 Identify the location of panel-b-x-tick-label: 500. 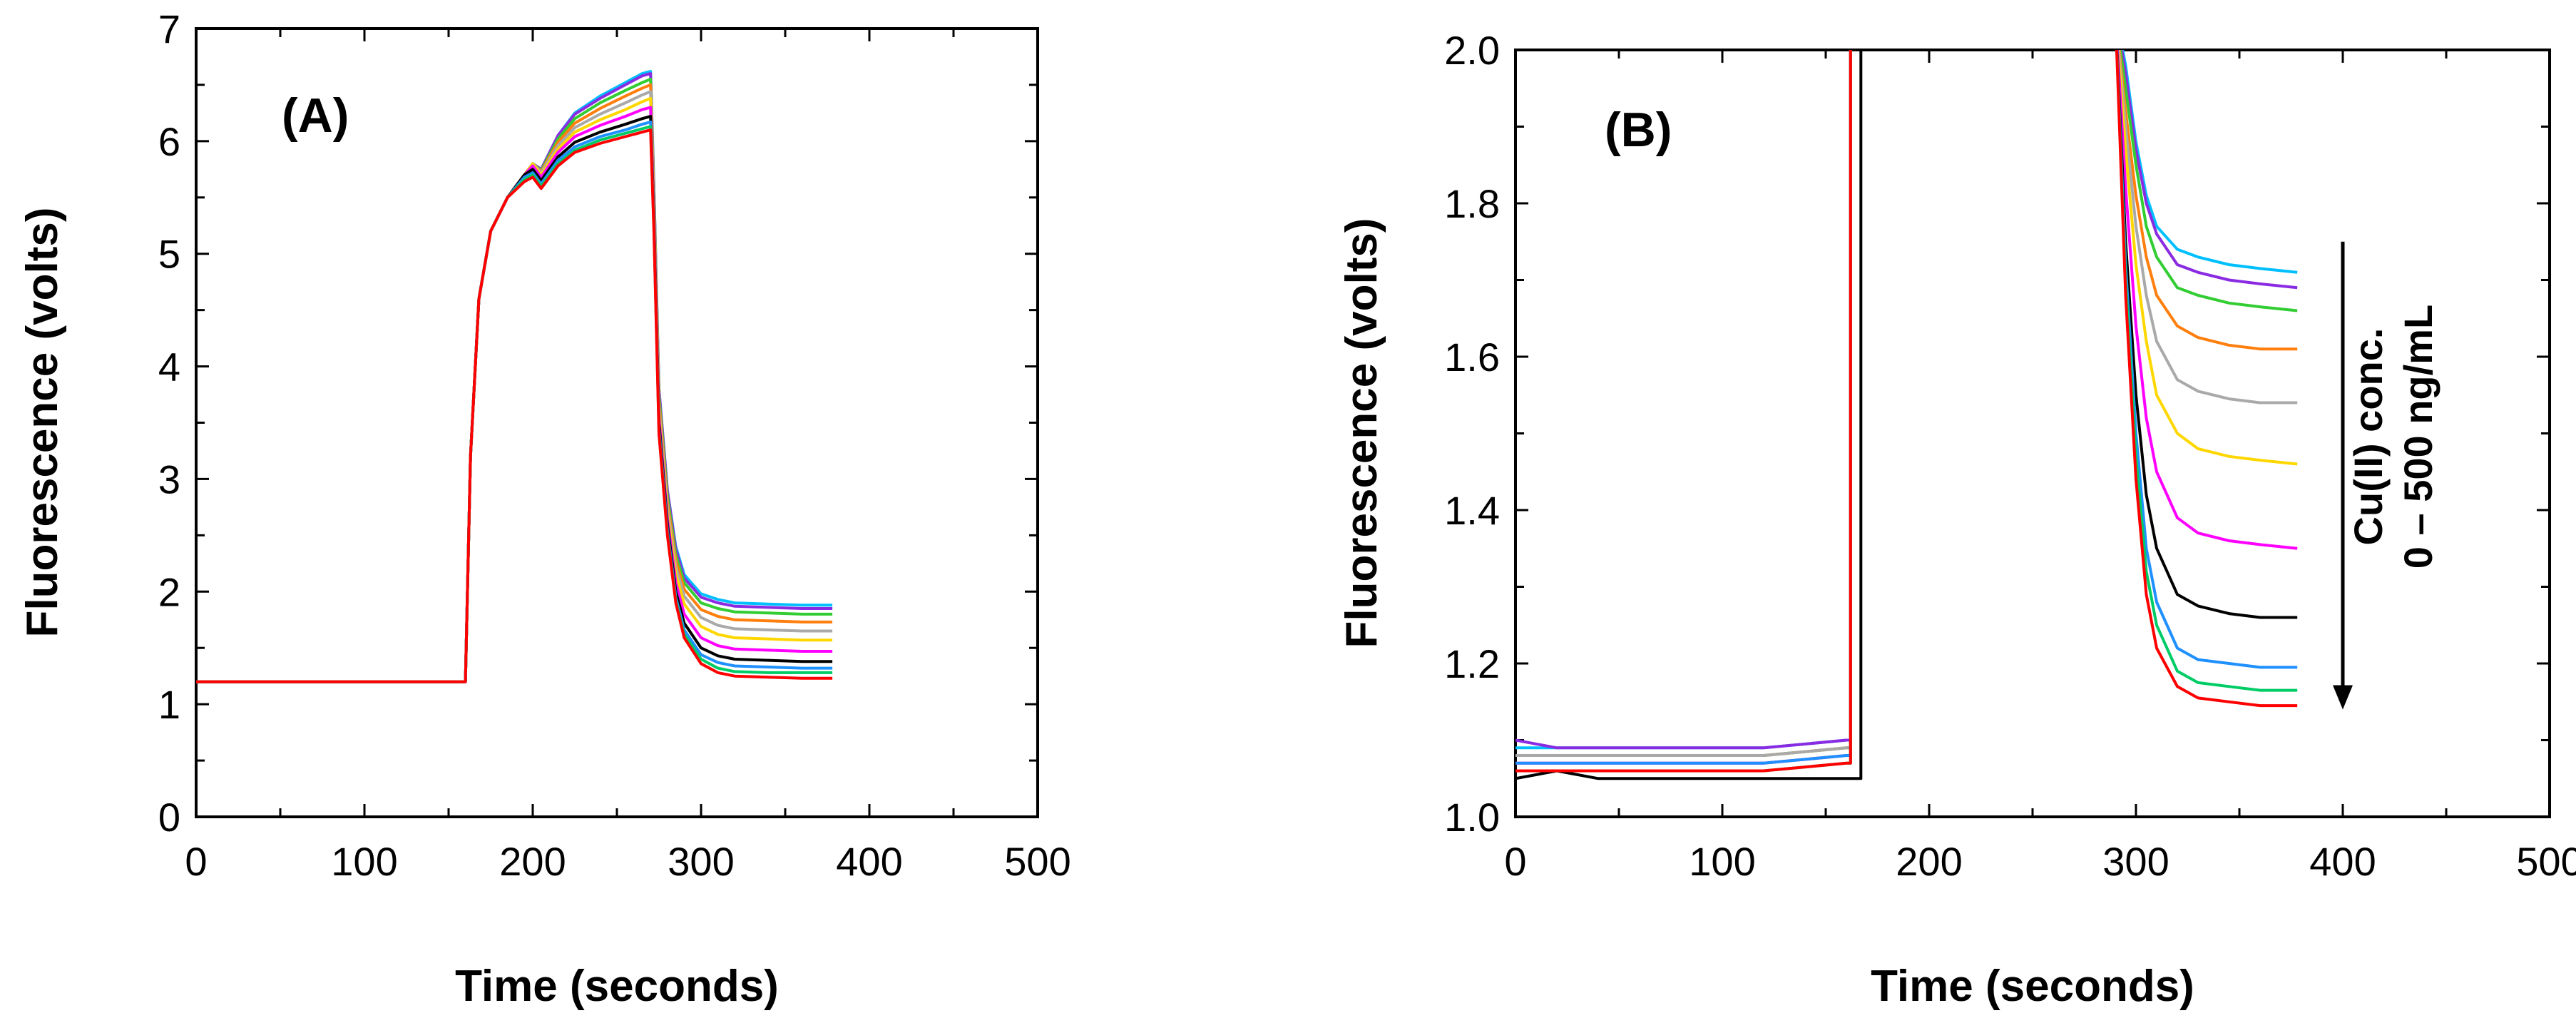
(2546, 861).